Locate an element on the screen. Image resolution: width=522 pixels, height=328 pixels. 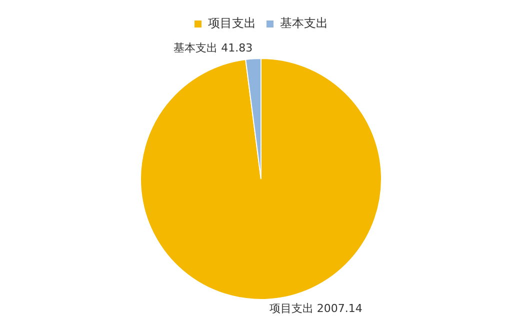
data-label: 项目支出 2007.14 is located at coordinates (315, 309).